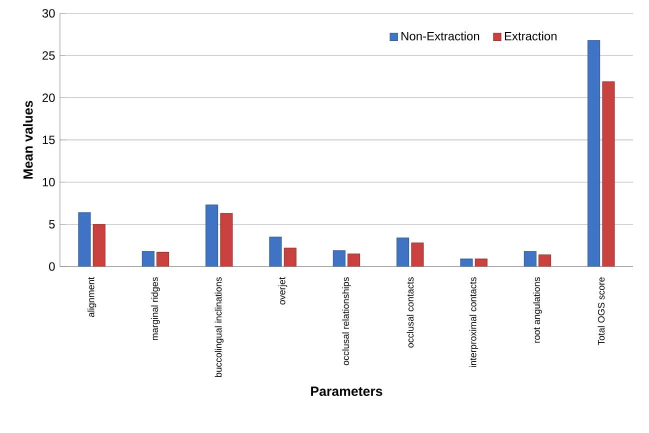 This screenshot has height=433, width=649. Describe the element at coordinates (283, 290) in the screenshot. I see `x-tick-label: overjet` at that location.